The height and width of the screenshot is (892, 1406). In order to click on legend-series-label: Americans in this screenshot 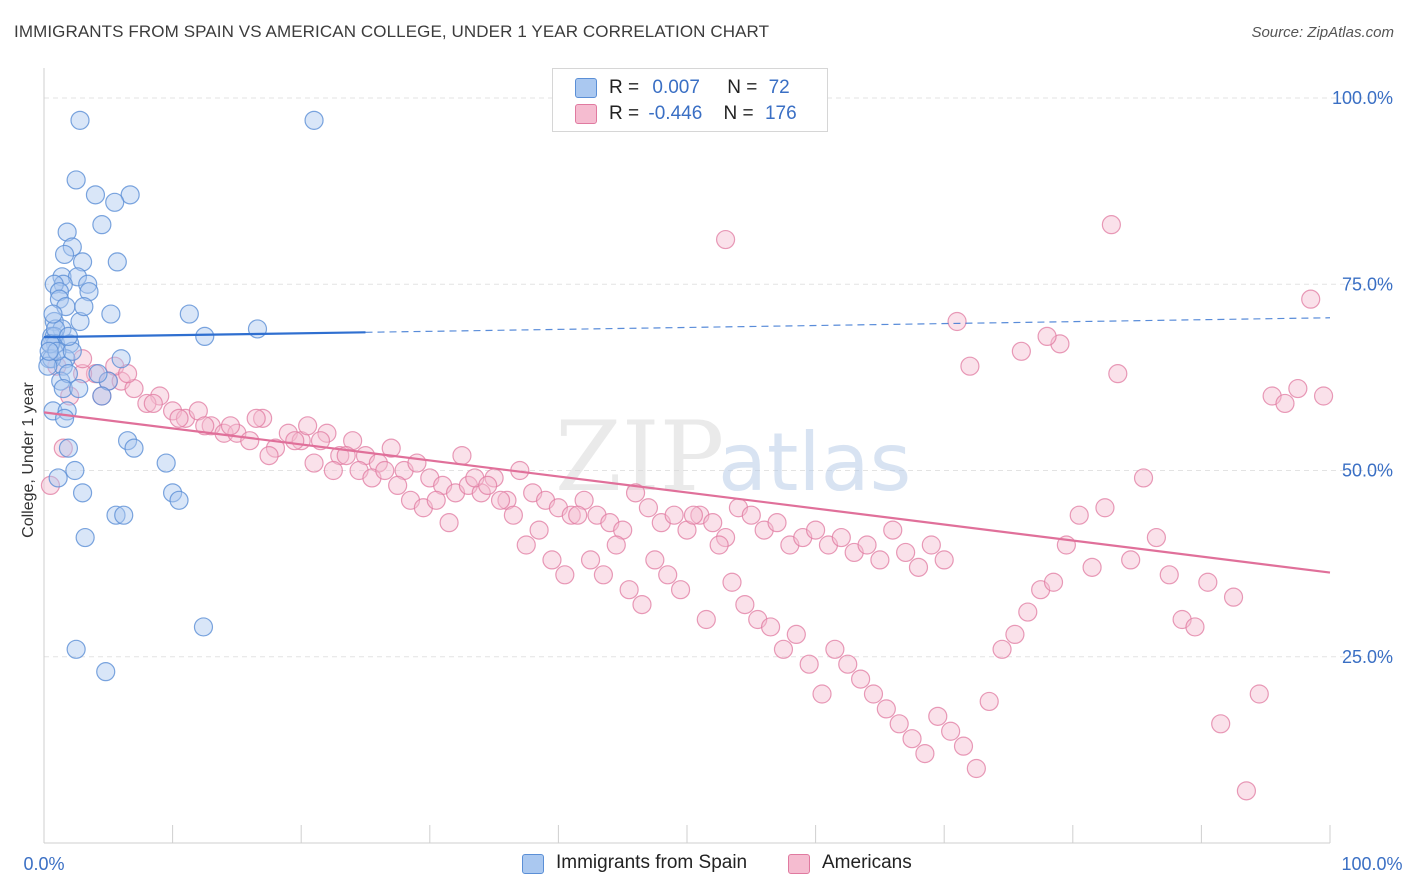, I will do `click(867, 862)`.